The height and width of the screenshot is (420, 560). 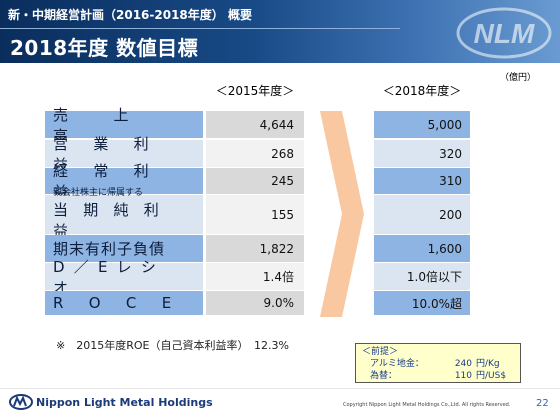 I want to click on value-2015: 268, so click(x=255, y=153).